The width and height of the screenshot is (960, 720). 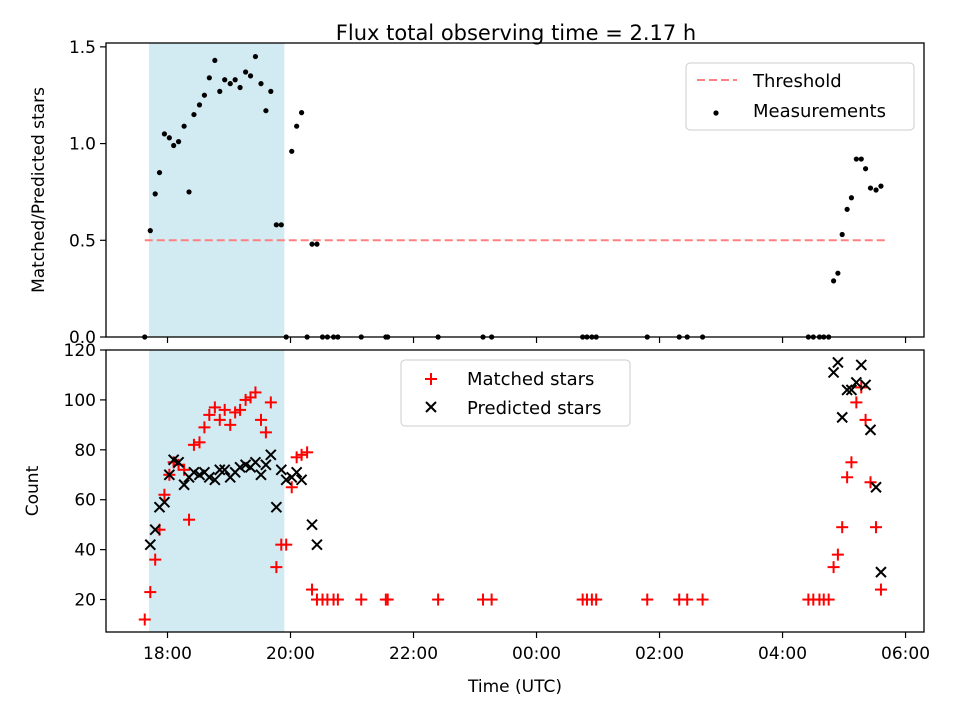 I want to click on bottom-ytick-label: 40, so click(x=85, y=551).